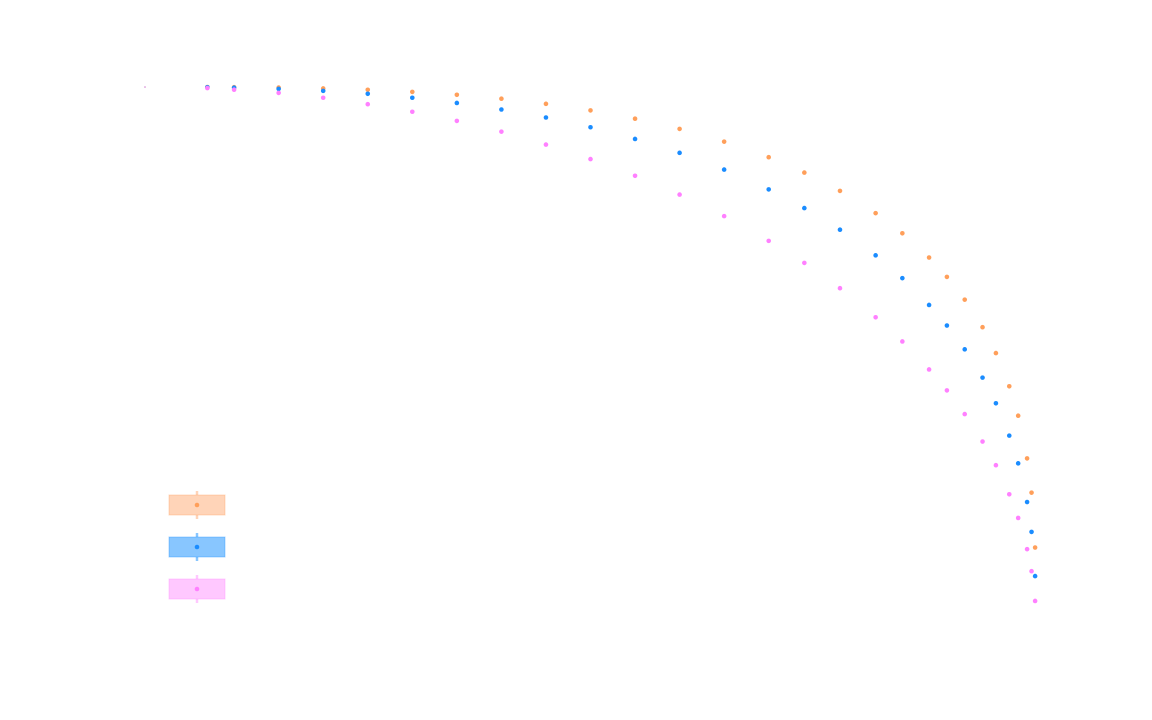 The height and width of the screenshot is (720, 1152). I want to click on legend, so click(197, 547).